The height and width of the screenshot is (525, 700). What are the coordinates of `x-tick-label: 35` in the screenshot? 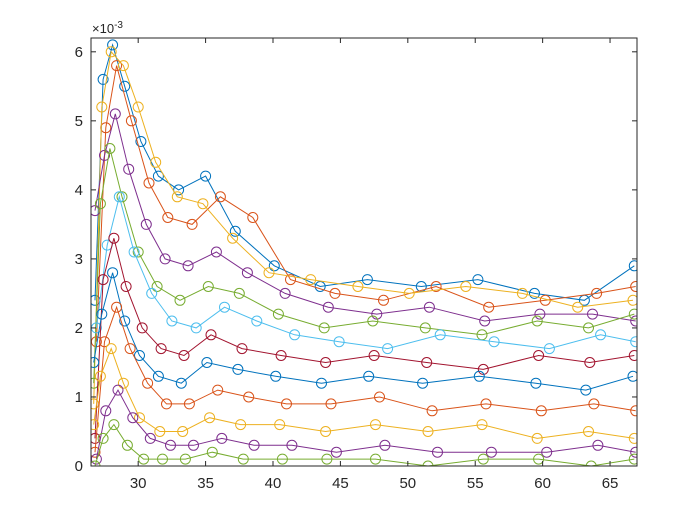 It's located at (205, 483).